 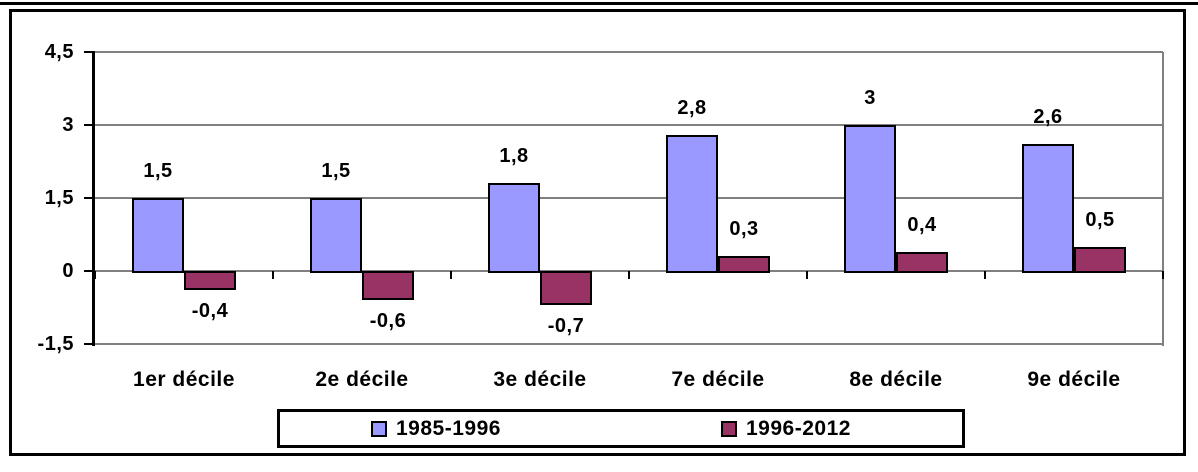 What do you see at coordinates (514, 228) in the screenshot?
I see `bar-1985-1996-3e décile` at bounding box center [514, 228].